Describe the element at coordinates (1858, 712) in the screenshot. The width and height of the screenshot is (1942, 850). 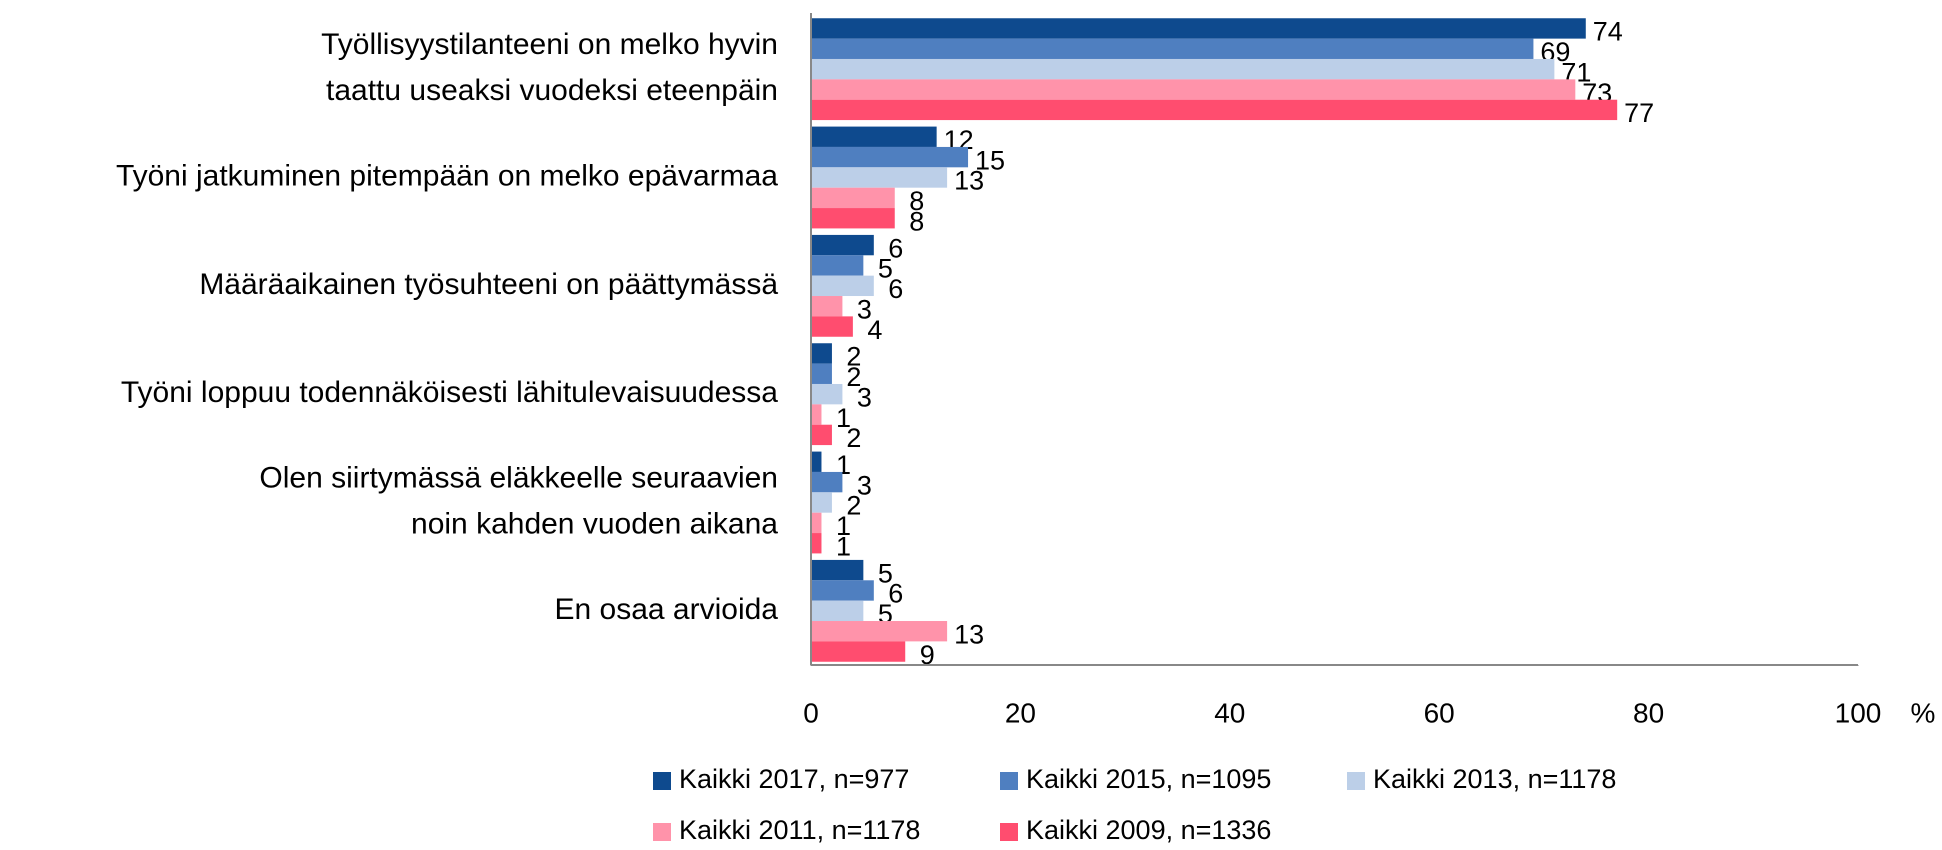
I see `x-tick-label: 100` at that location.